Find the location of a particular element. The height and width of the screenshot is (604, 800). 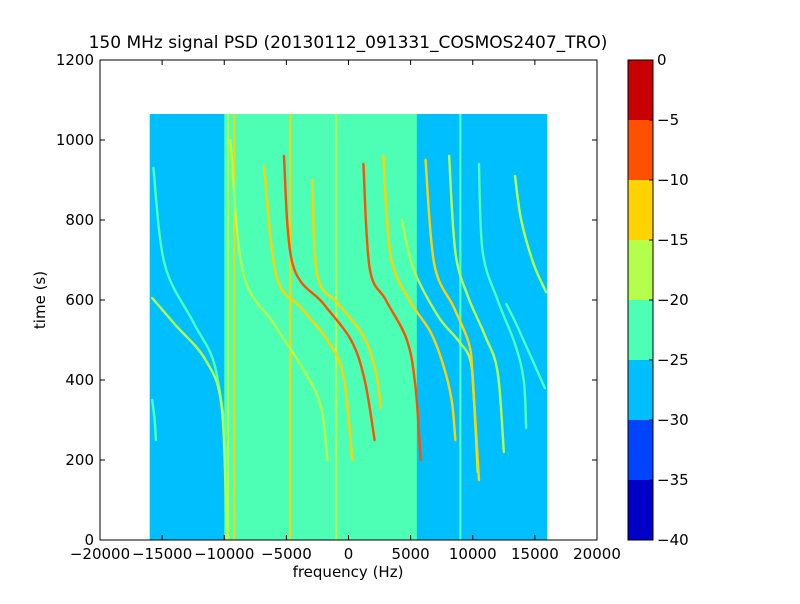

x-tick-label: −10000 is located at coordinates (224, 554).